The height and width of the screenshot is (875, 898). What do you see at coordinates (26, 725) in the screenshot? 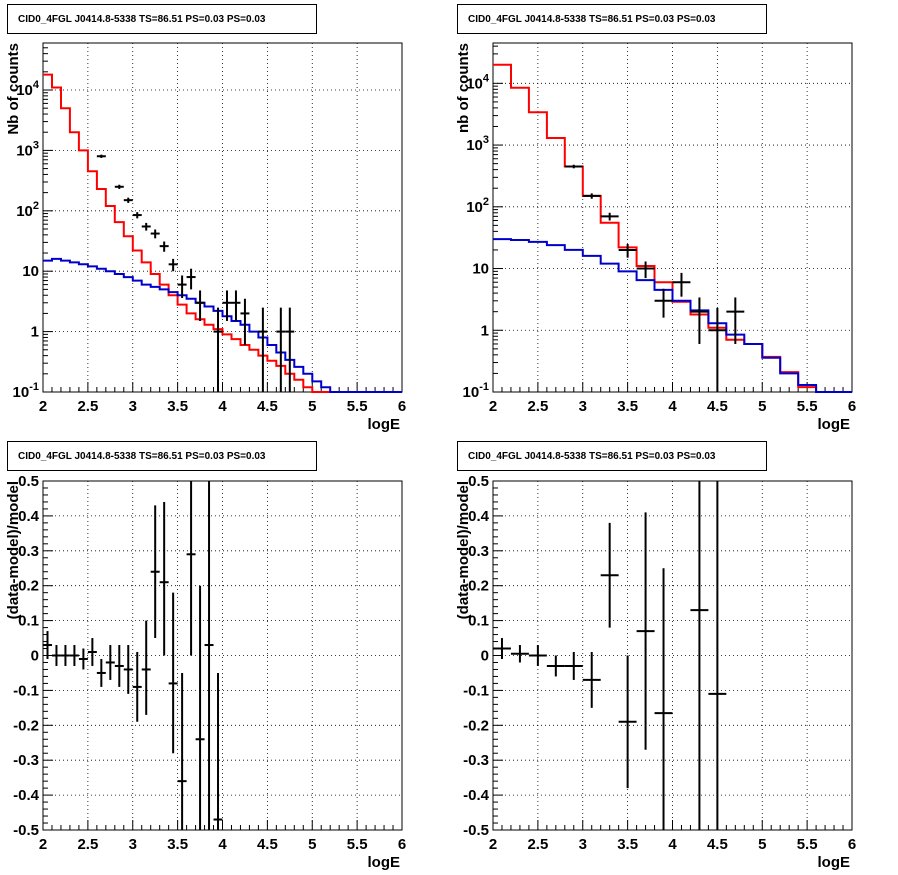
I see `y-tick-label: -0.2` at bounding box center [26, 725].